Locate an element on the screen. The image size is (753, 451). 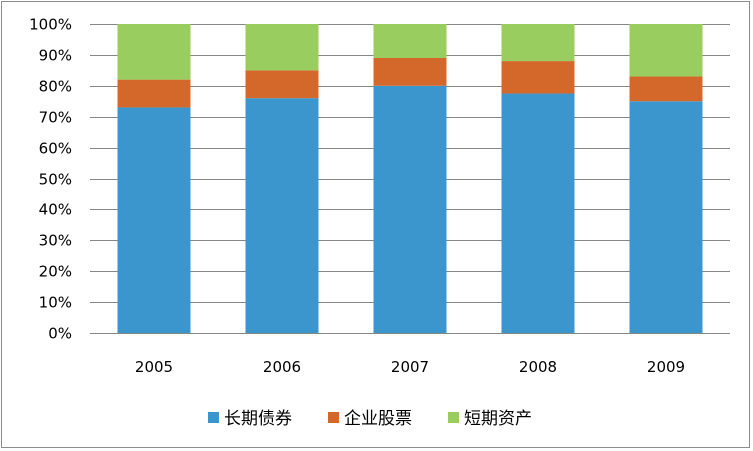
y-tick-label: 10% is located at coordinates (55, 303).